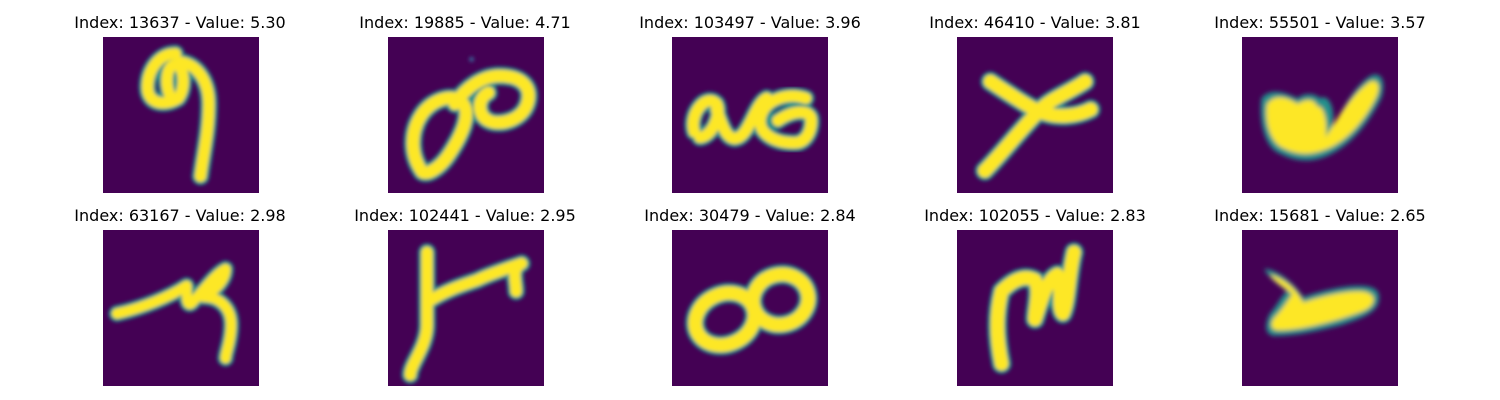 Image resolution: width=1500 pixels, height=400 pixels. I want to click on panel-title-5: Index: 55501 - Value: 3.57, so click(1320, 22).